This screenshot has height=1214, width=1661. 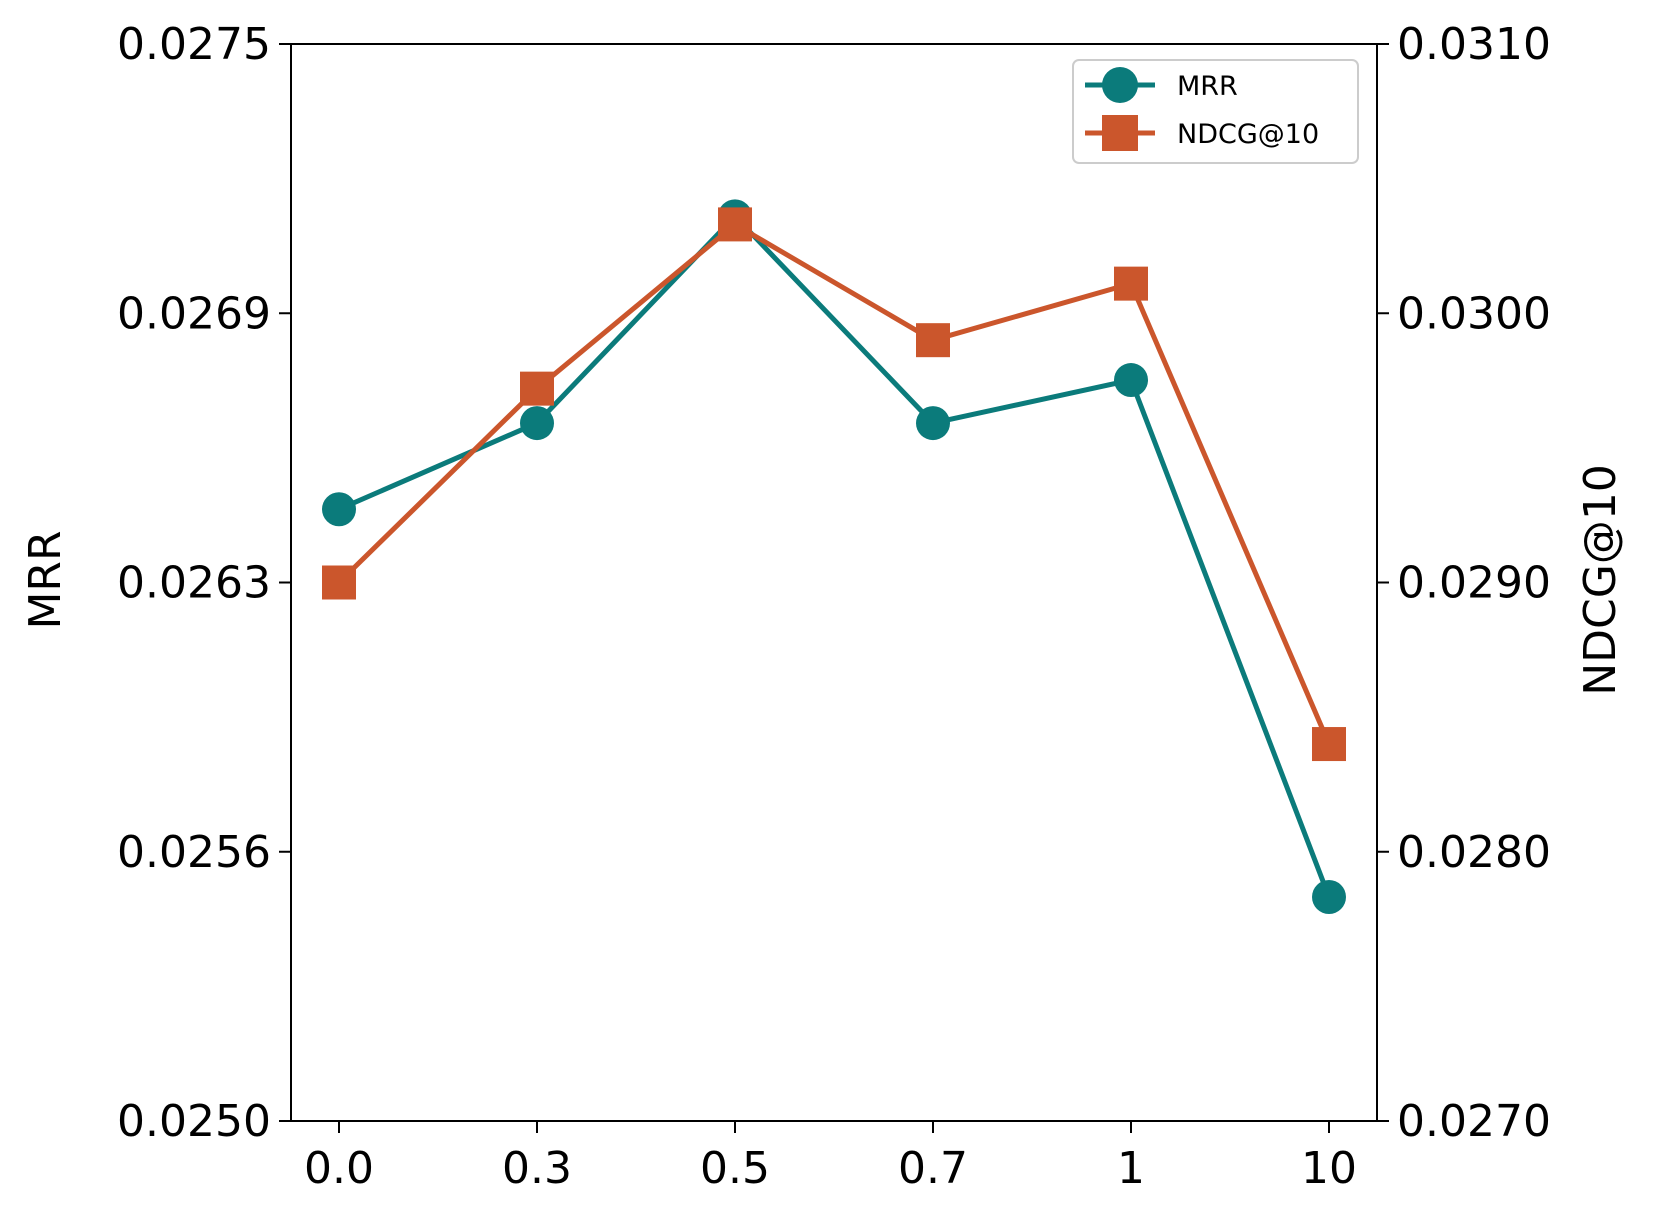 What do you see at coordinates (194, 583) in the screenshot?
I see `y-tick-label: 0.0263` at bounding box center [194, 583].